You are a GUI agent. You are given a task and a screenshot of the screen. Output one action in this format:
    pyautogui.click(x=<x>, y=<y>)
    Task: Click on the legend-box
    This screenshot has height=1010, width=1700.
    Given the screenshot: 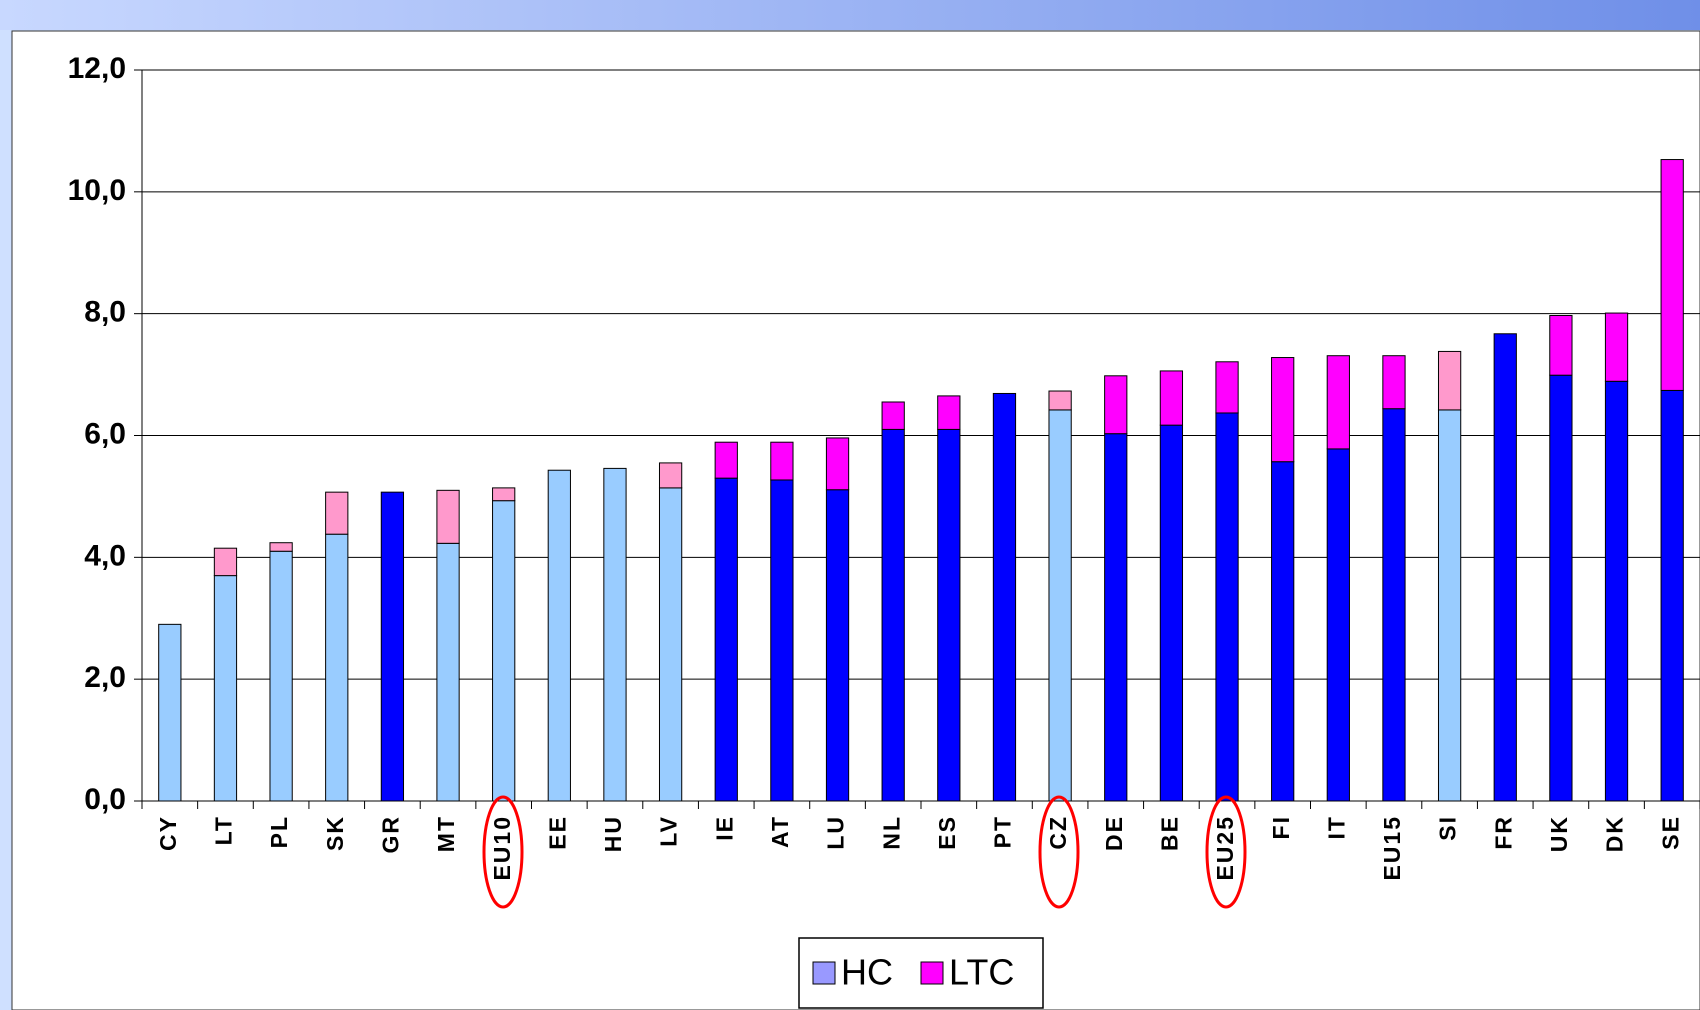 What is the action you would take?
    pyautogui.click(x=921, y=973)
    